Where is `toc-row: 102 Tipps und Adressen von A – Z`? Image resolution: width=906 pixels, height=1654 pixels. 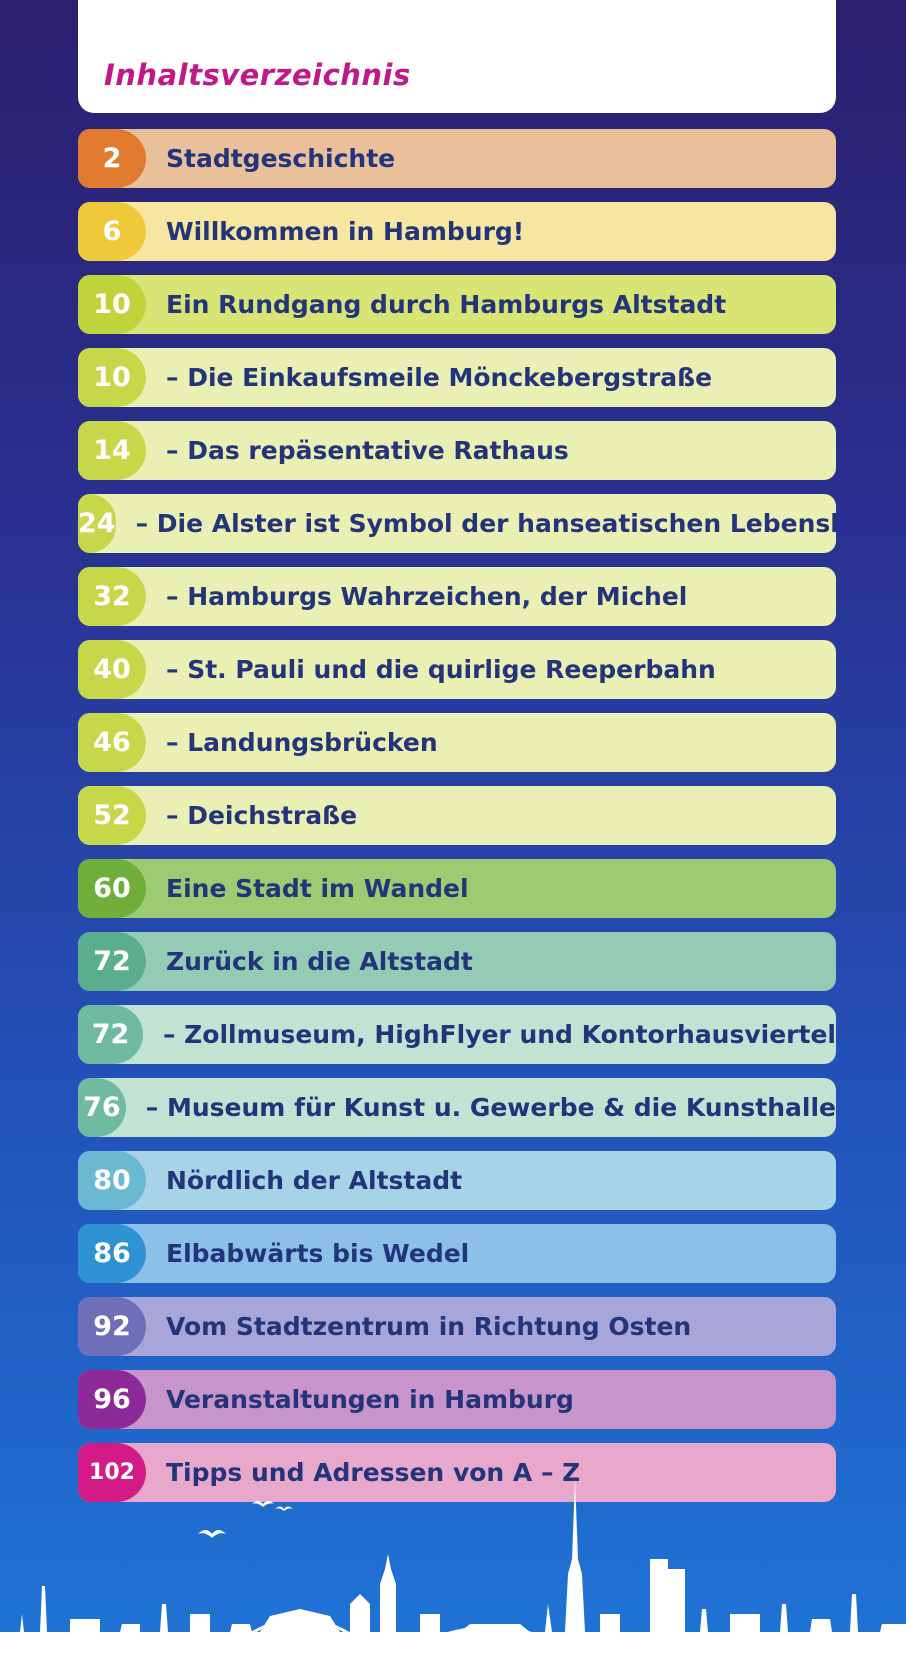
toc-row: 102 Tipps und Adressen von A – Z is located at coordinates (457, 1472).